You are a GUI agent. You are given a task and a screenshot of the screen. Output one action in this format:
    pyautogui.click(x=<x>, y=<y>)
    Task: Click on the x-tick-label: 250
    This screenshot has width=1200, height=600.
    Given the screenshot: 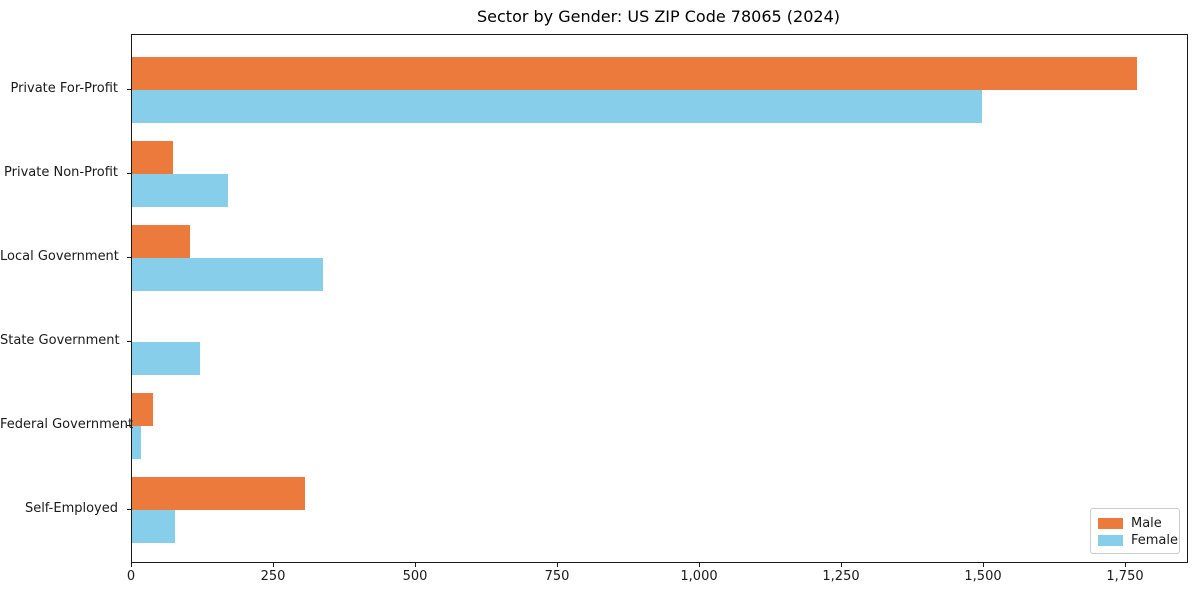 What is the action you would take?
    pyautogui.click(x=273, y=576)
    